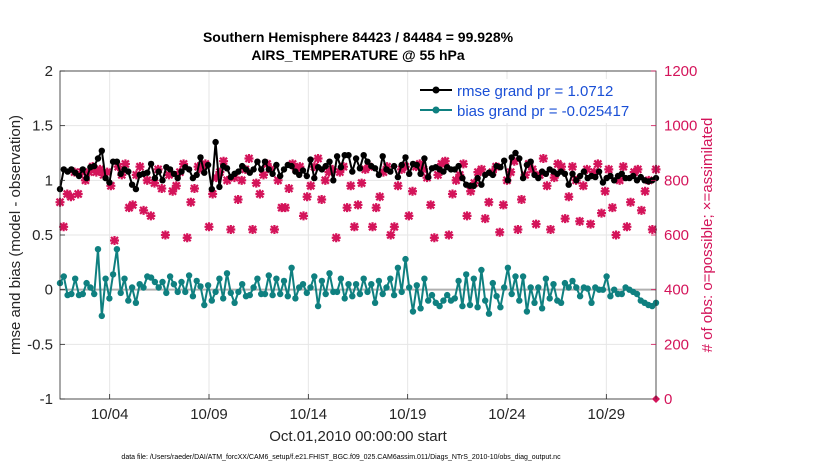 This screenshot has height=470, width=830. I want to click on y-tick-label-left: 2, so click(49, 71).